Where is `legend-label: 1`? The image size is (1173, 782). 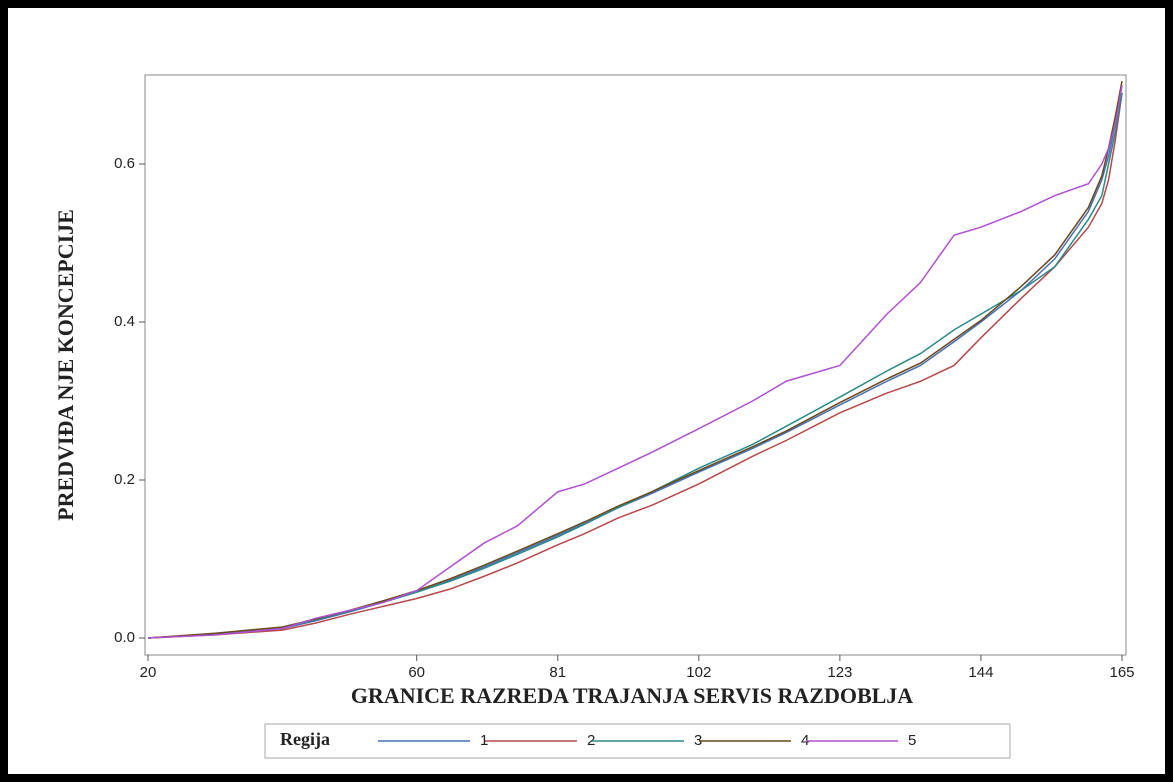 legend-label: 1 is located at coordinates (484, 740).